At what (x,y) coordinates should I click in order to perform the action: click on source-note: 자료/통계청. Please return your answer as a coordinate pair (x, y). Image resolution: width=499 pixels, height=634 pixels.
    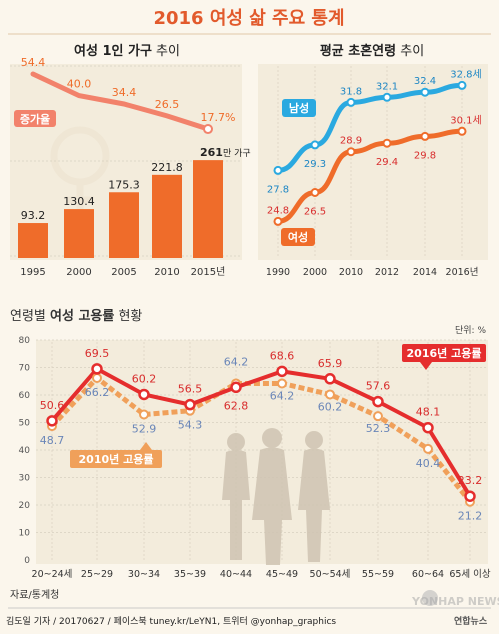
    Looking at the image, I should click on (34, 595).